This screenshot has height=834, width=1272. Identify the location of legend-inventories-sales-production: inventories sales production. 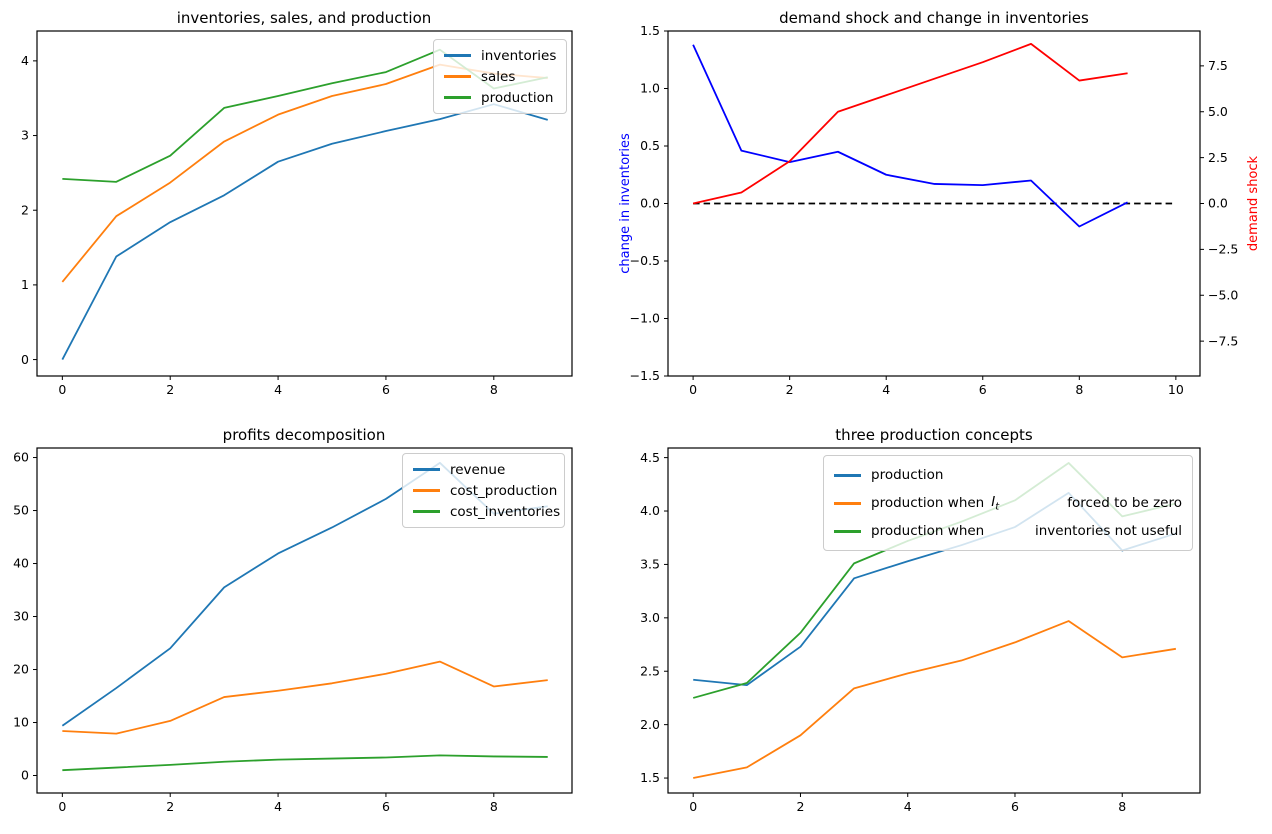
(500, 76).